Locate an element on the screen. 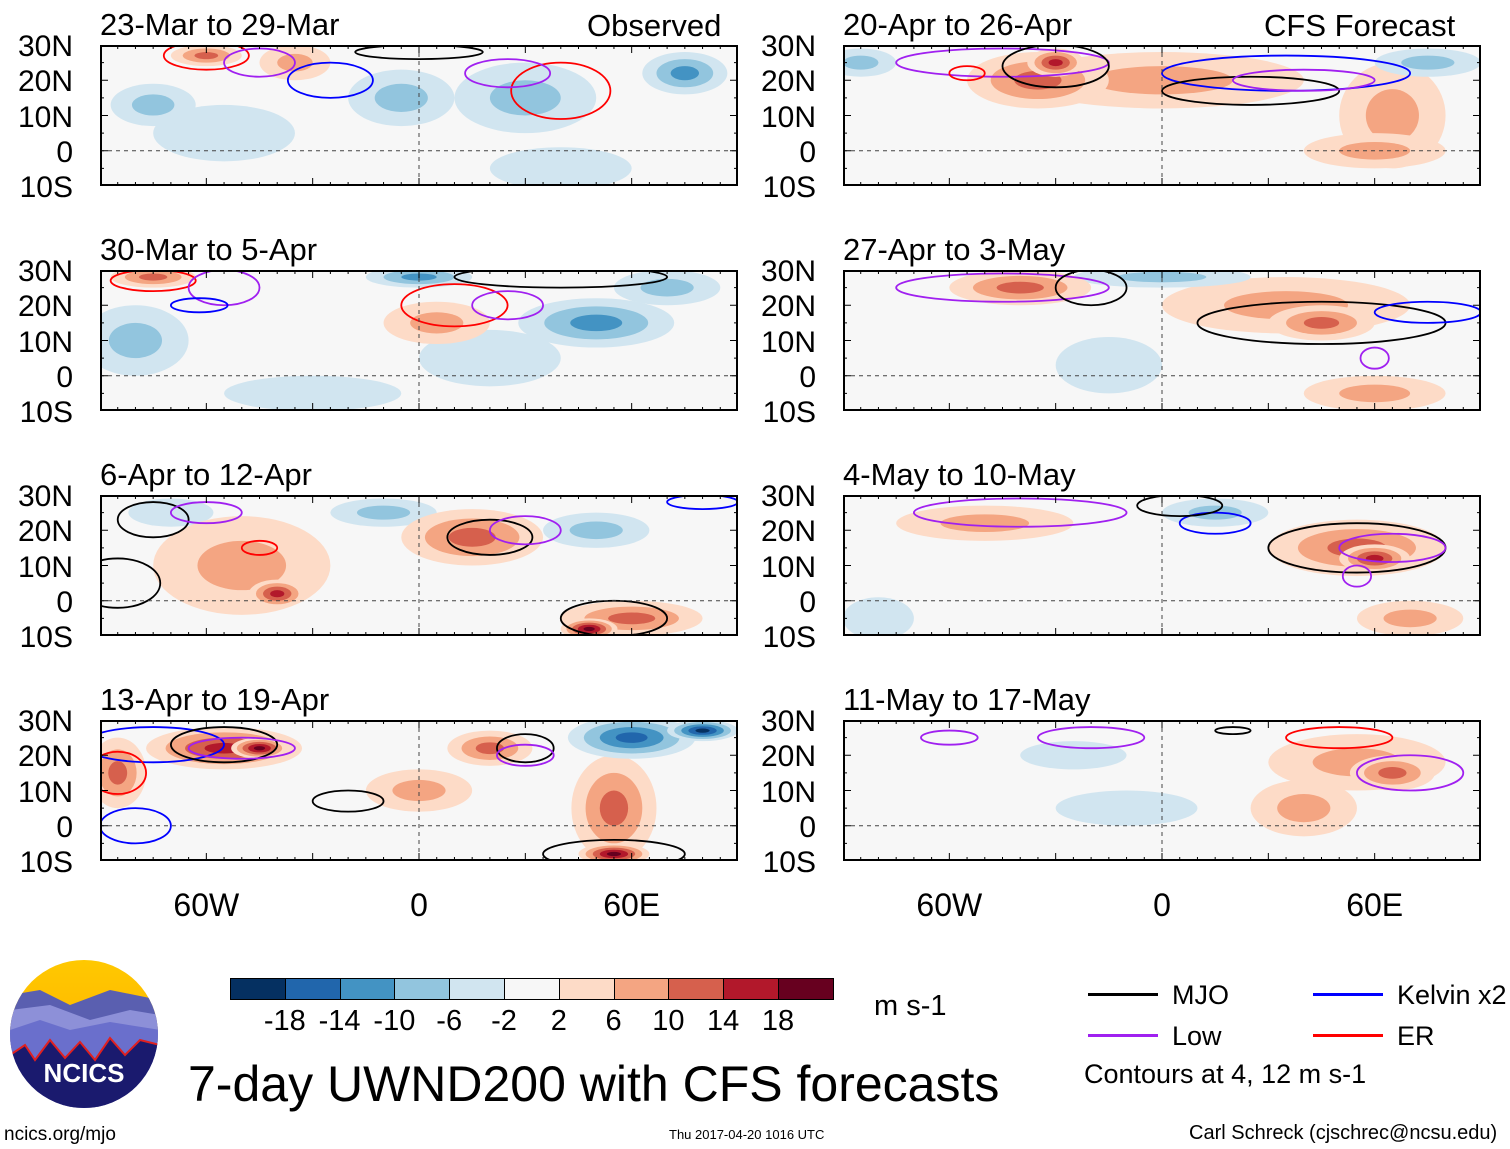 This screenshot has height=1149, width=1510. colorbar-label: 10 is located at coordinates (668, 1021).